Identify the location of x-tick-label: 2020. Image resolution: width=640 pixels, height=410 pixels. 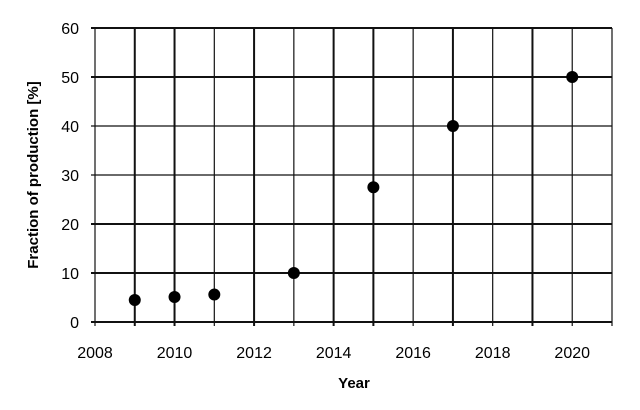
(572, 353).